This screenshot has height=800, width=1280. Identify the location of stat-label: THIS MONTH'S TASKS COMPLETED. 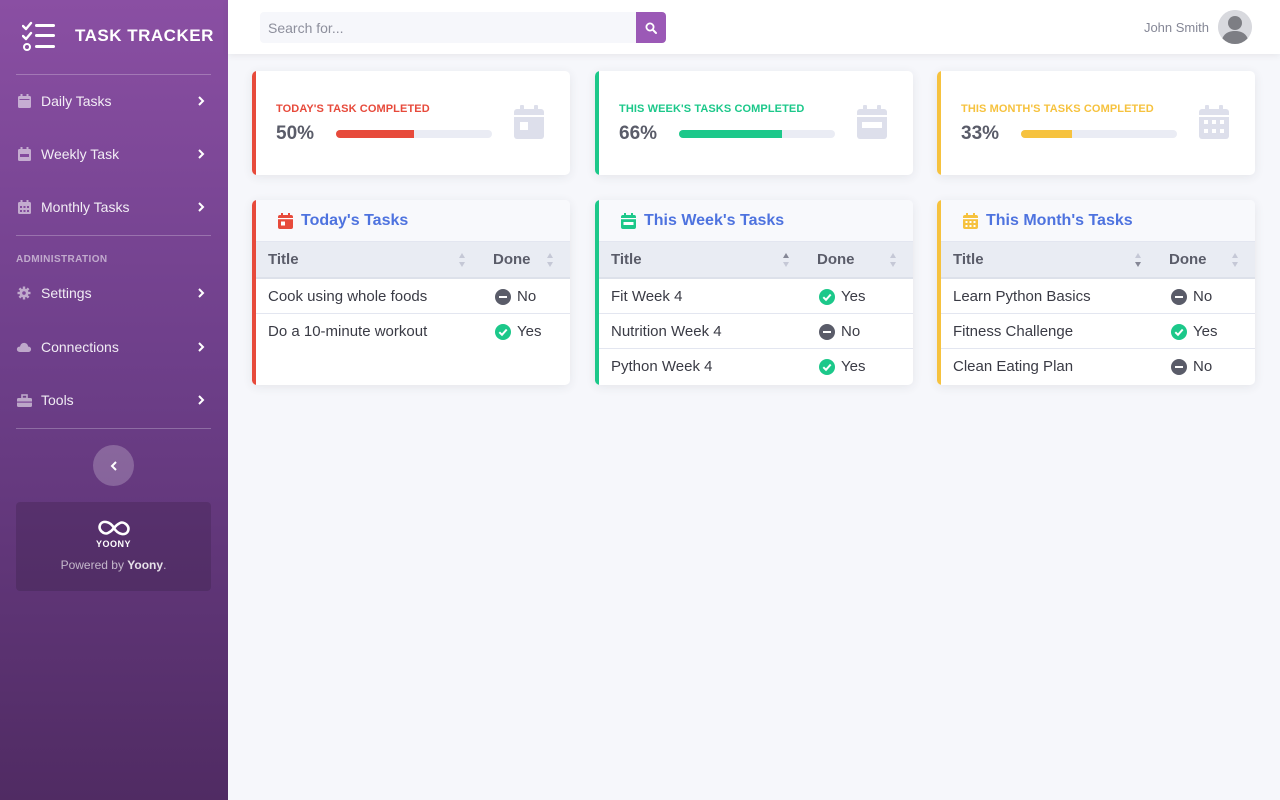
(1057, 109).